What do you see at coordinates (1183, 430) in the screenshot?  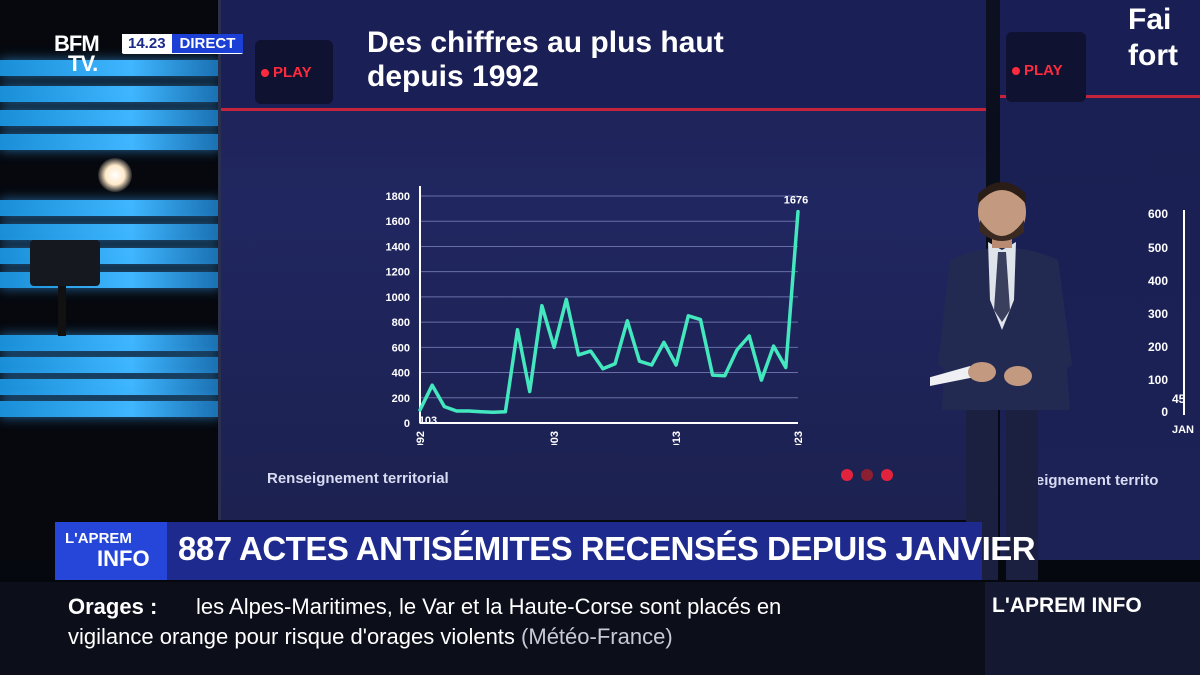 I see `right-partial-x-label: JAN` at bounding box center [1183, 430].